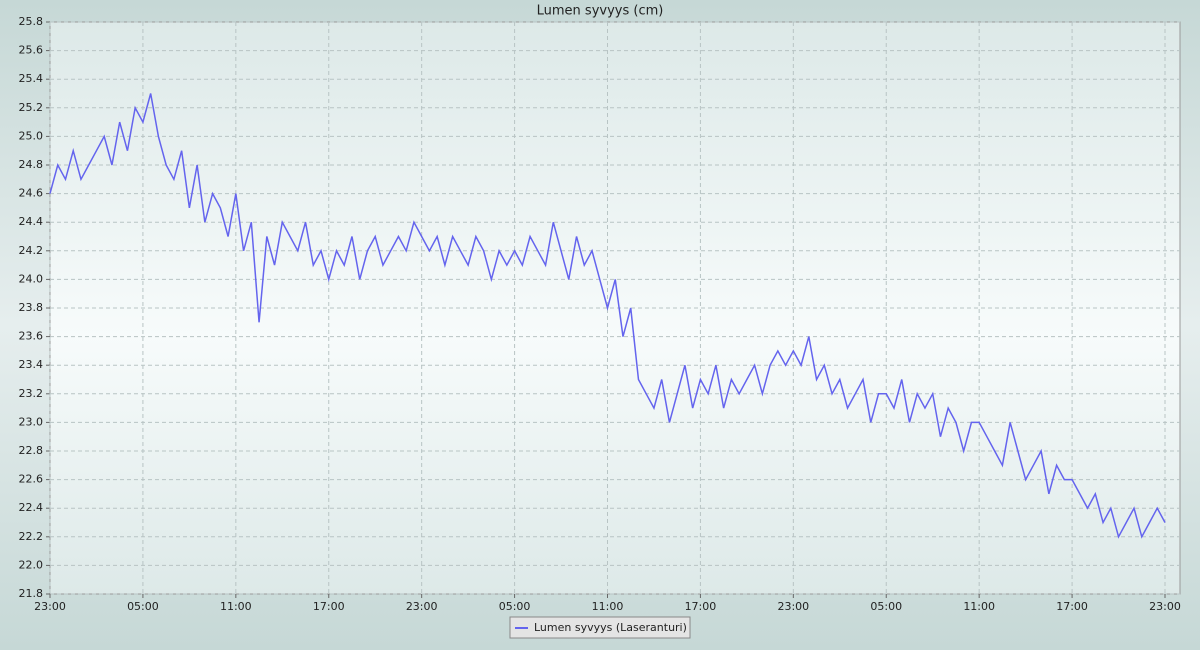  What do you see at coordinates (31, 336) in the screenshot?
I see `y-tick-label: 23.6` at bounding box center [31, 336].